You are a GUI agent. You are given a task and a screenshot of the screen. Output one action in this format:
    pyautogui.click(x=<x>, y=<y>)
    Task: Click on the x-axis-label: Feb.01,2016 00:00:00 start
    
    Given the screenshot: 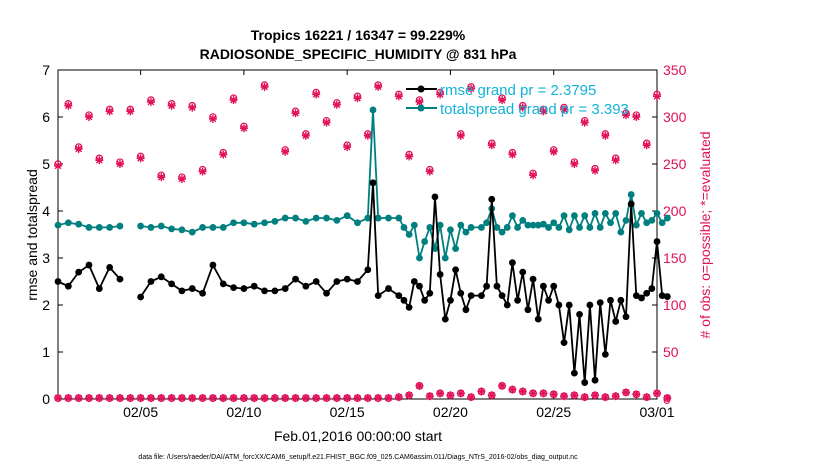 What is the action you would take?
    pyautogui.click(x=358, y=436)
    